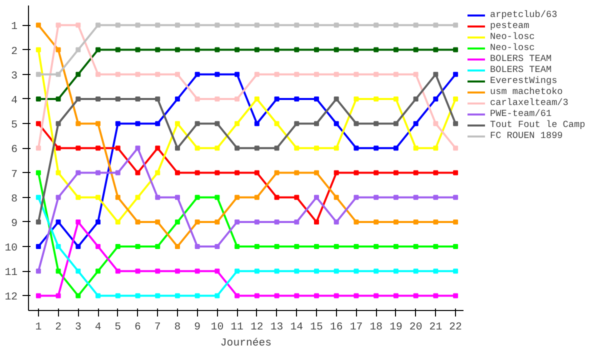 The image size is (600, 350). What do you see at coordinates (316, 328) in the screenshot?
I see `x-tick-label: 15` at bounding box center [316, 328].